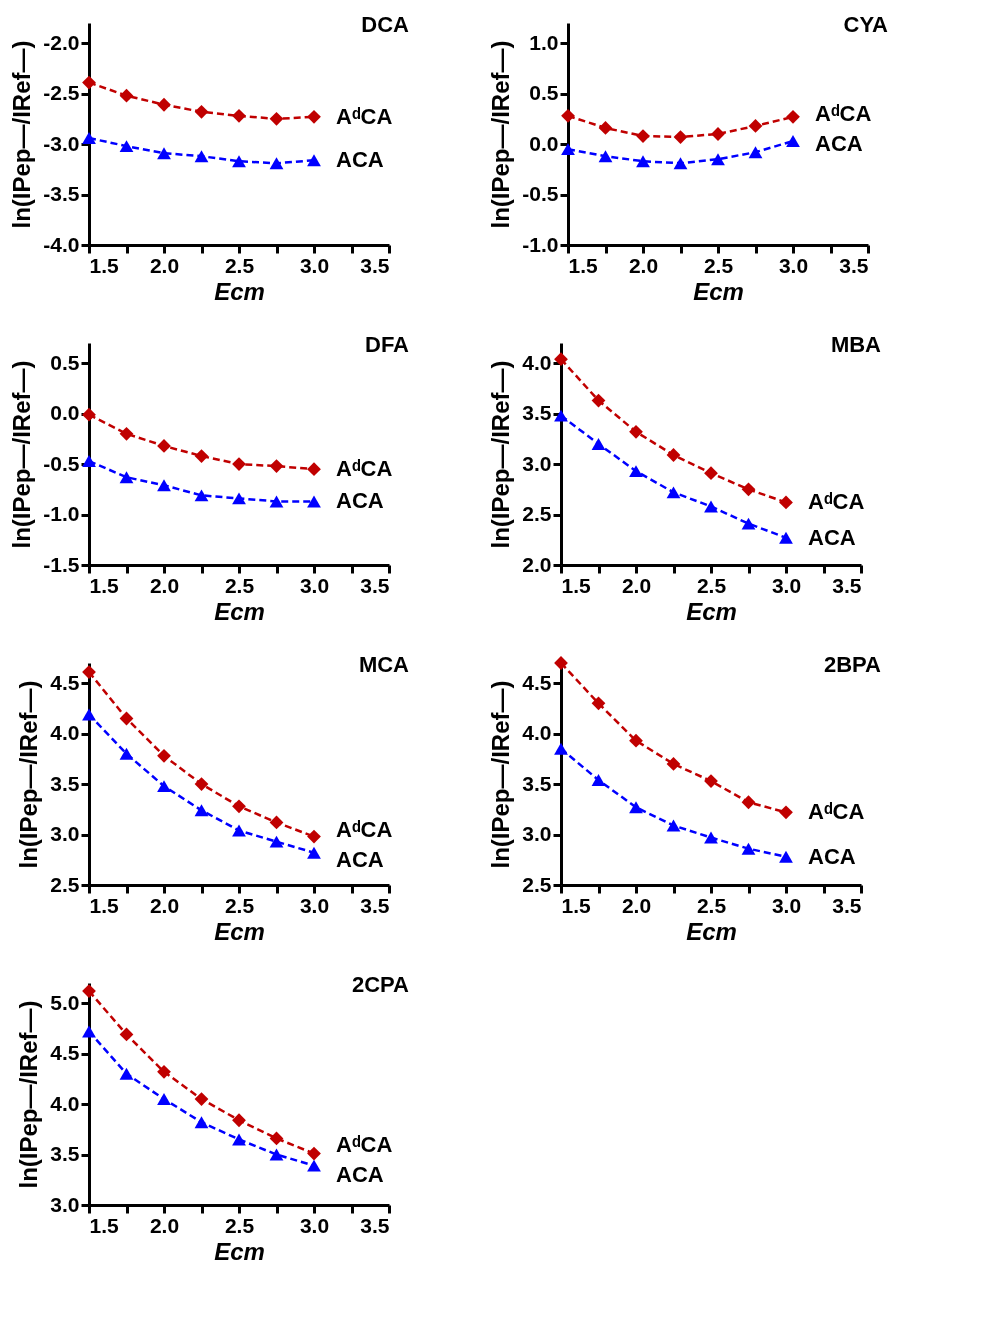 The image size is (990, 1322). I want to click on y-tick-label: -3.5, so click(61, 194).